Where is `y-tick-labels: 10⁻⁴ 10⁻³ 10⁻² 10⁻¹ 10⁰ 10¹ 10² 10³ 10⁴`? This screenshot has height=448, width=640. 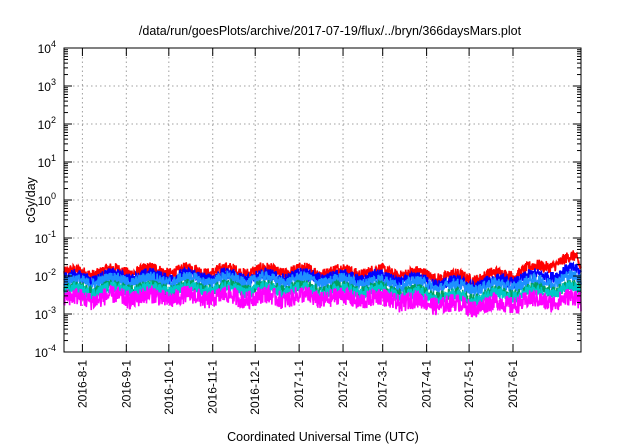 y-tick-labels: 10⁻⁴ 10⁻³ 10⁻² 10⁻¹ 10⁰ 10¹ 10² 10³ 10⁴ is located at coordinates (45, 199).